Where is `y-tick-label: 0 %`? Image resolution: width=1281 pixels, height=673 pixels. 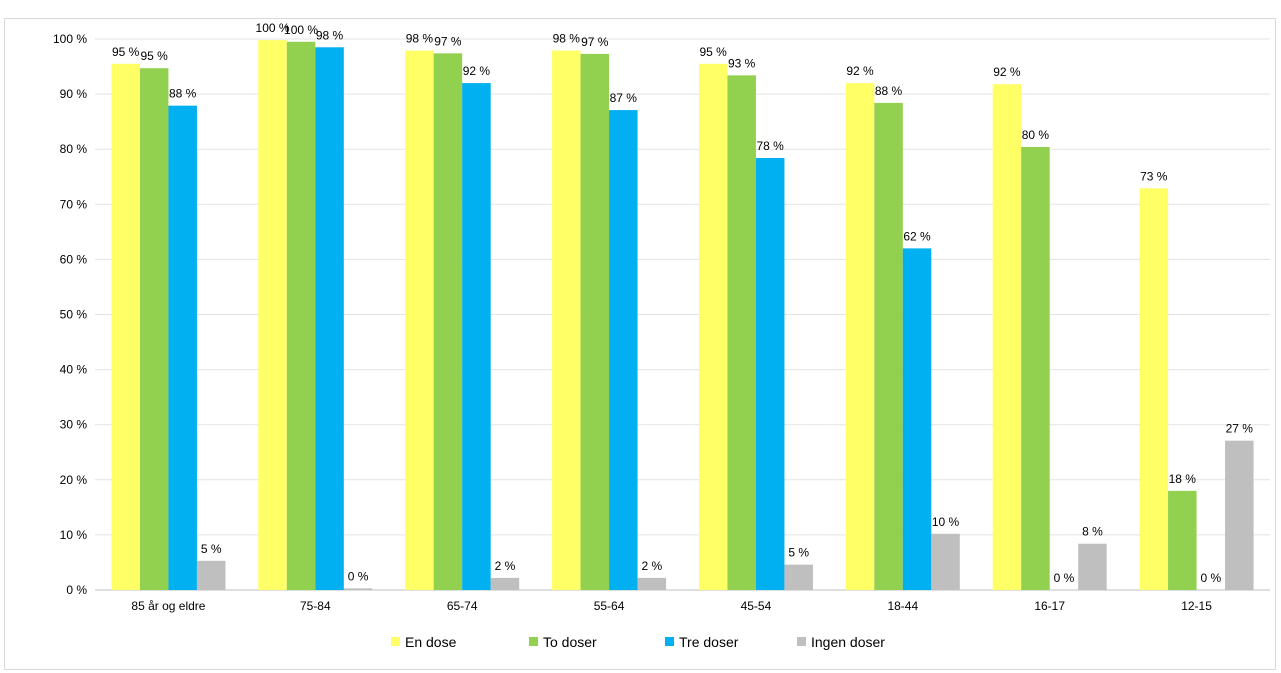
y-tick-label: 0 % is located at coordinates (76, 590).